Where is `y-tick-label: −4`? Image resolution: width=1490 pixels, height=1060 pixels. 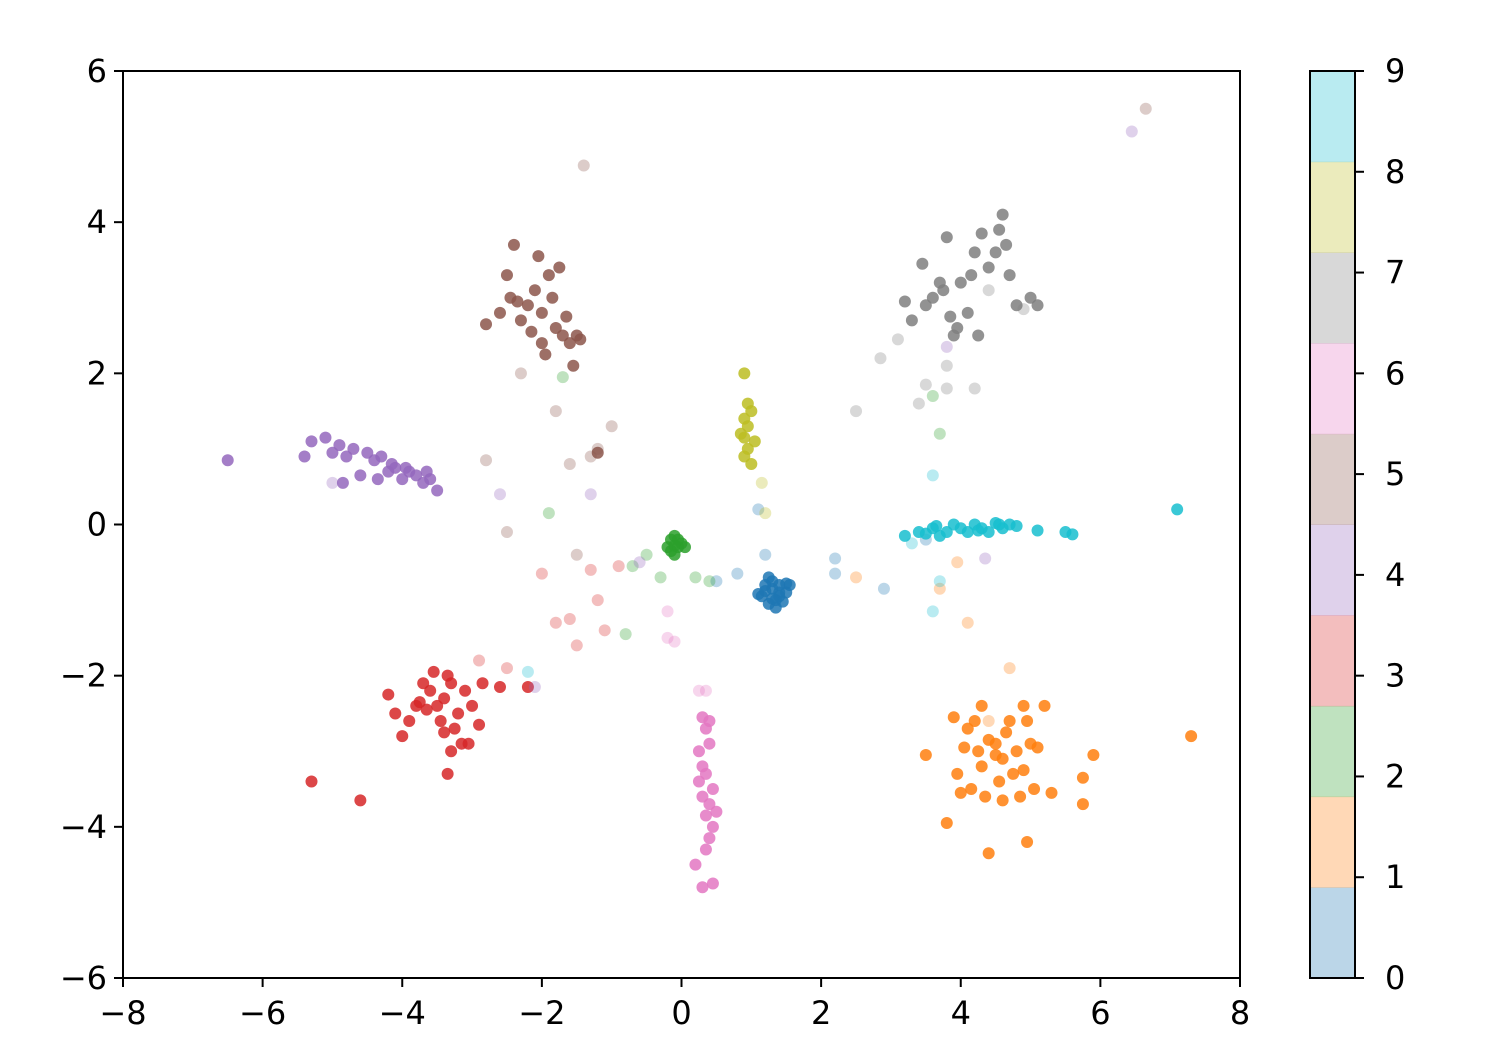
y-tick-label: −4 is located at coordinates (83, 827).